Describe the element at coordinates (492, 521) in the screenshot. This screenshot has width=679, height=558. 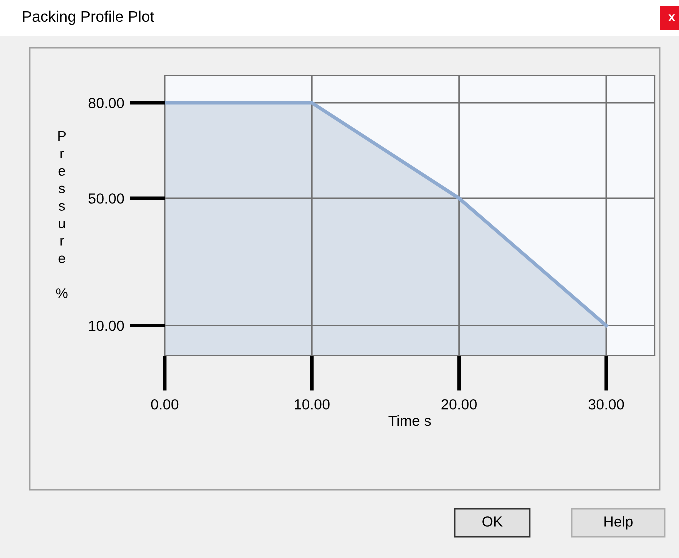
I see `text: OK` at that location.